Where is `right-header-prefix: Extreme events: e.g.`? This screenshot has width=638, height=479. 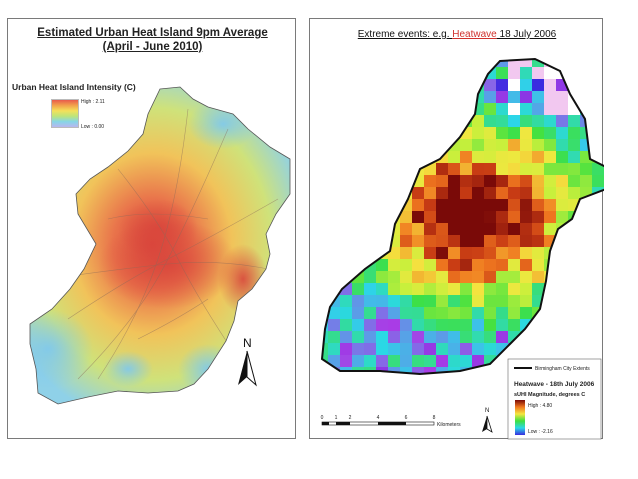 right-header-prefix: Extreme events: e.g. is located at coordinates (405, 34).